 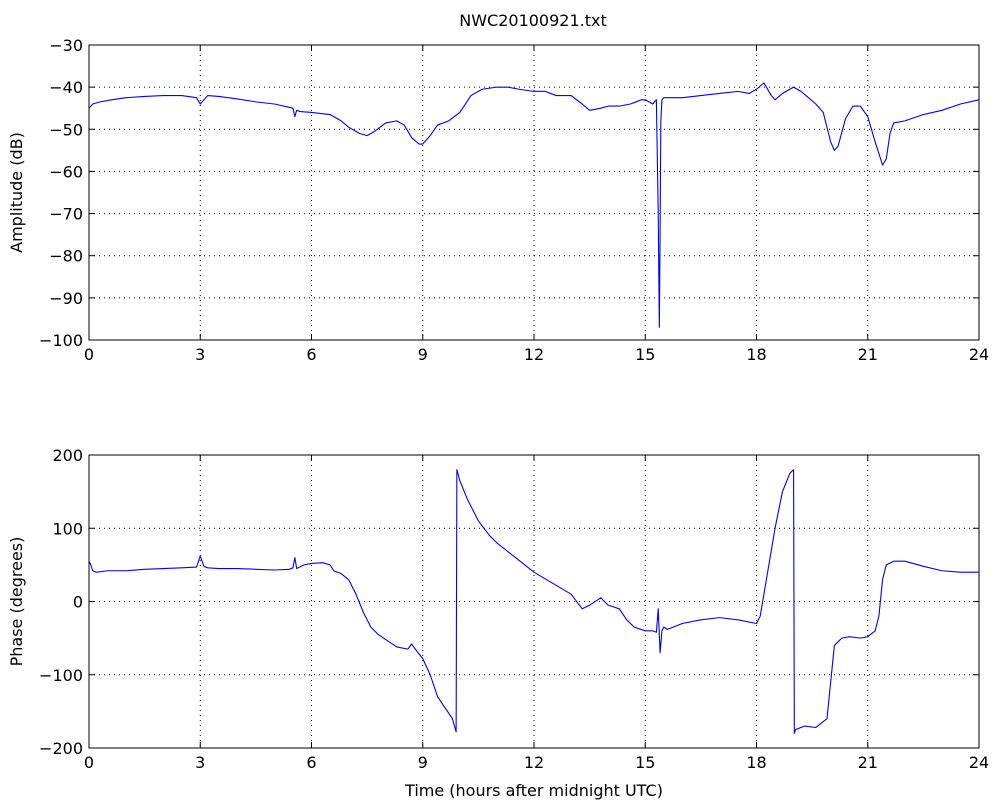 What do you see at coordinates (61, 340) in the screenshot?
I see `amplitude-ytick-label: −100` at bounding box center [61, 340].